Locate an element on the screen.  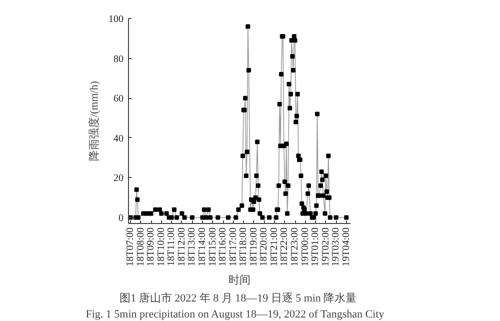
x-tick-label: 18T22:00 is located at coordinates (284, 246).